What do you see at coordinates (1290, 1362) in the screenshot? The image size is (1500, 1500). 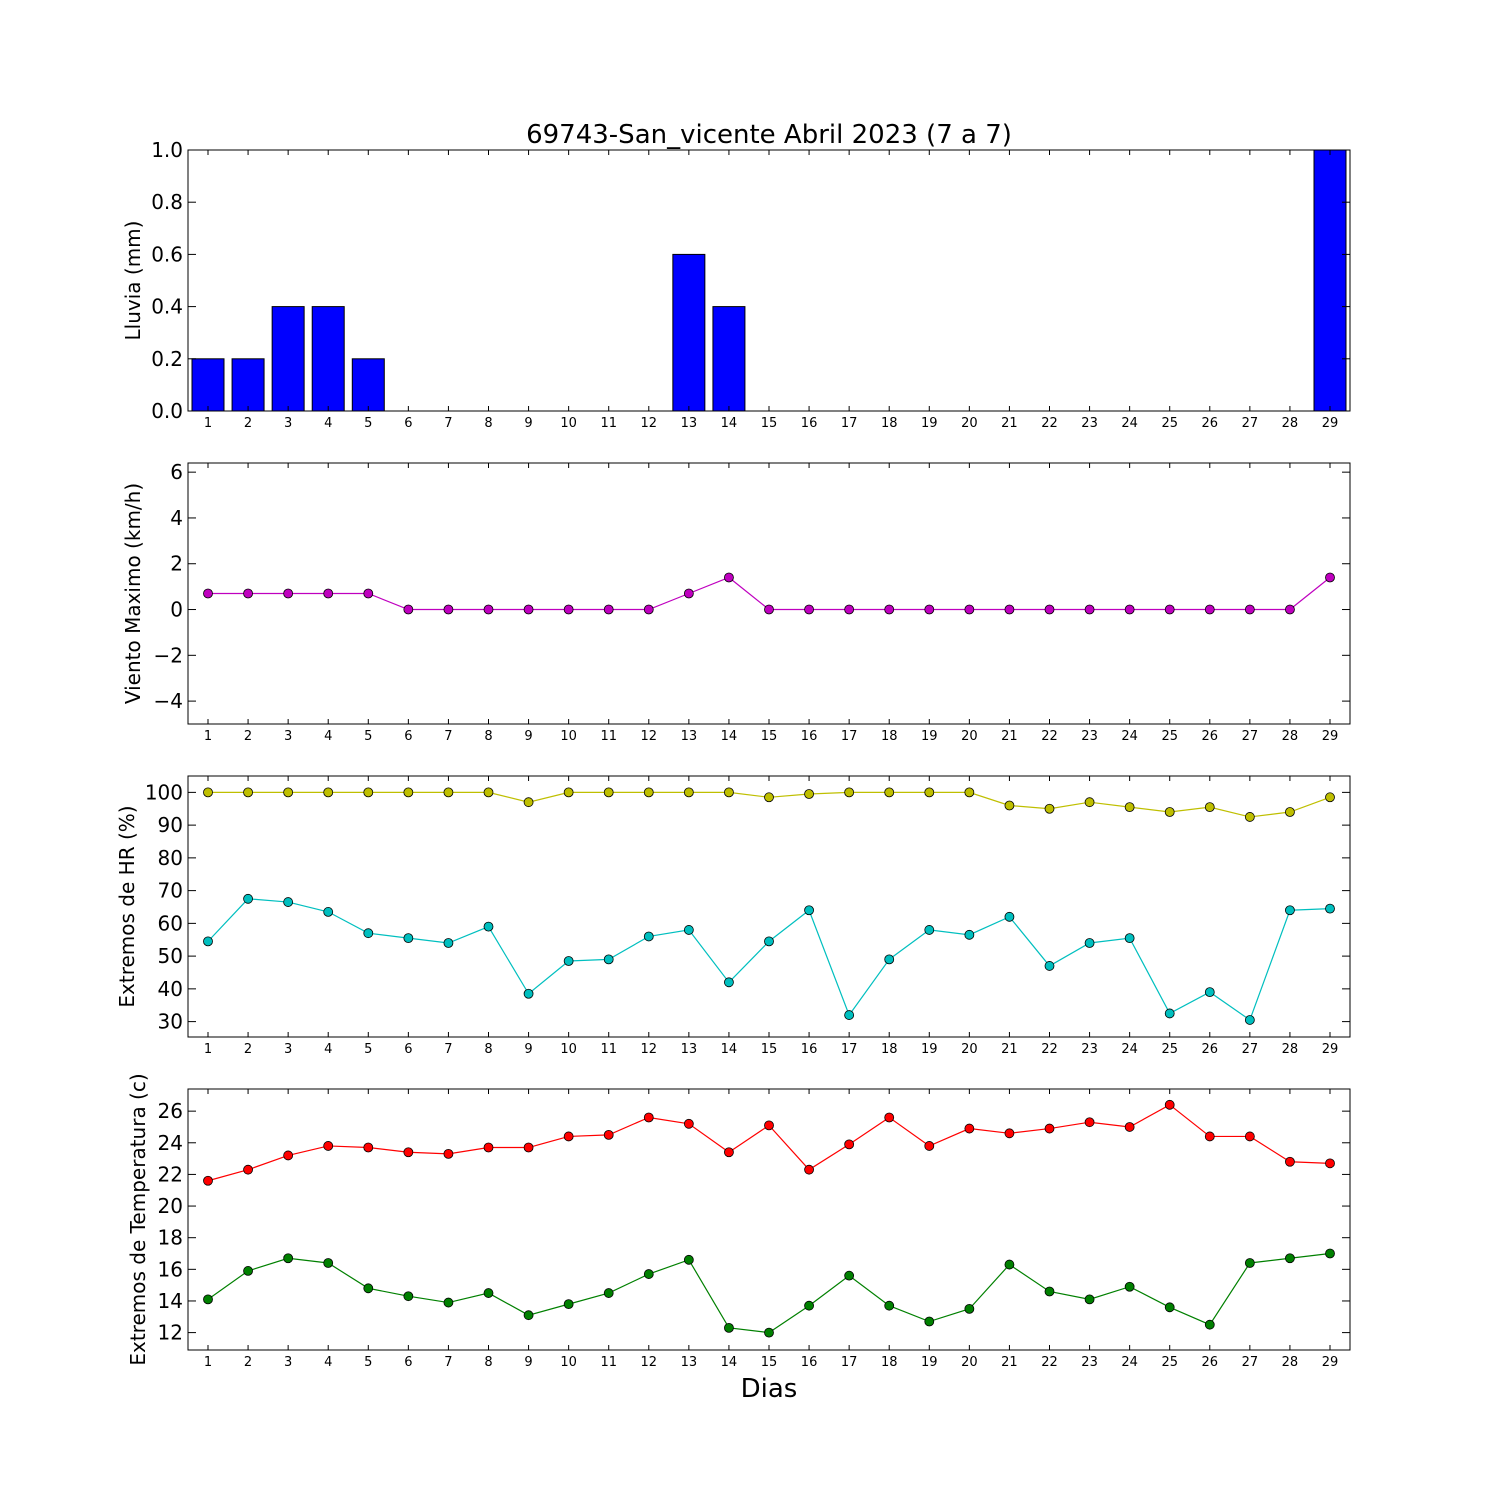 I see `x-tick-label: 28` at bounding box center [1290, 1362].